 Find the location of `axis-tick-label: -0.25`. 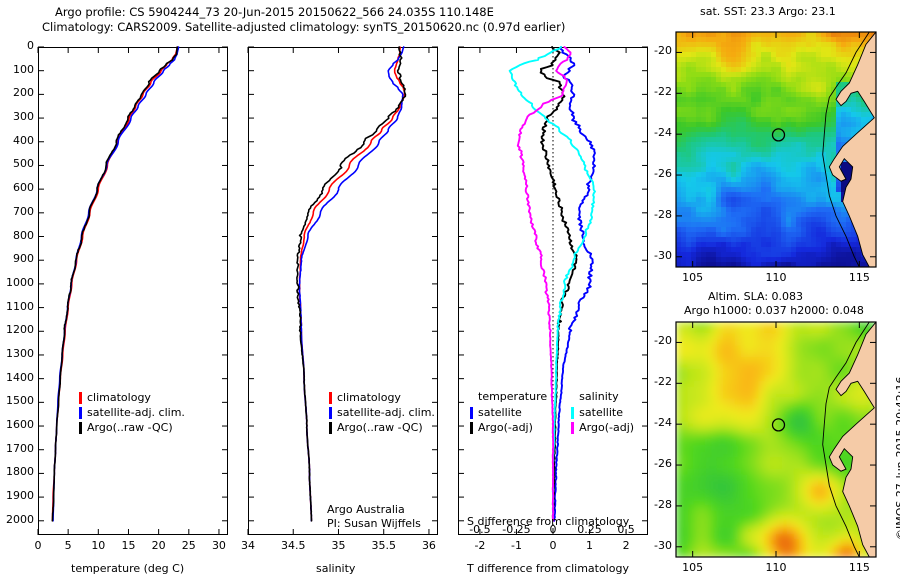

axis-tick-label: -0.25 is located at coordinates (516, 529).